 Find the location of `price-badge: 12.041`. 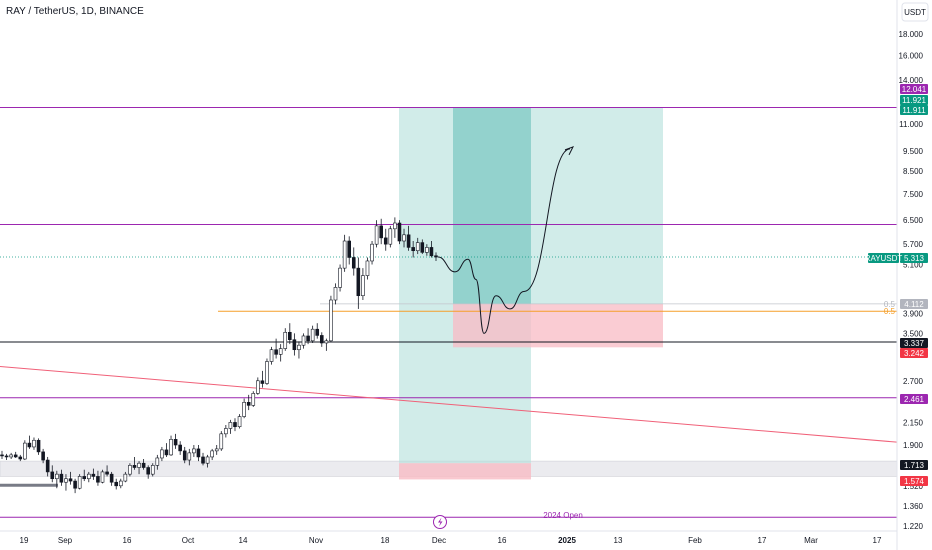

price-badge: 12.041 is located at coordinates (914, 89).